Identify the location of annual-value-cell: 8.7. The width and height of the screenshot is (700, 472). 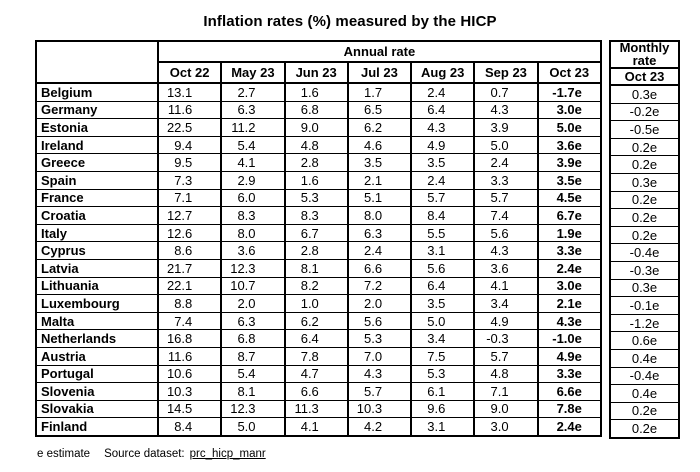
(253, 356).